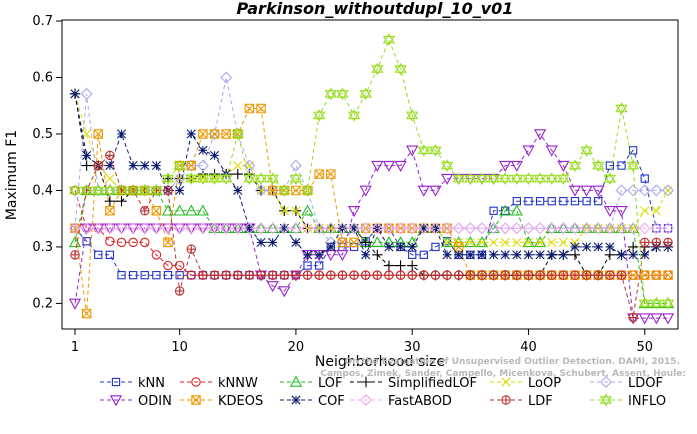 The image size is (697, 434). What do you see at coordinates (47, 162) in the screenshot?
I see `y-axis: 0.2 0.3 0.4 0.5 0.6 0.7` at bounding box center [47, 162].